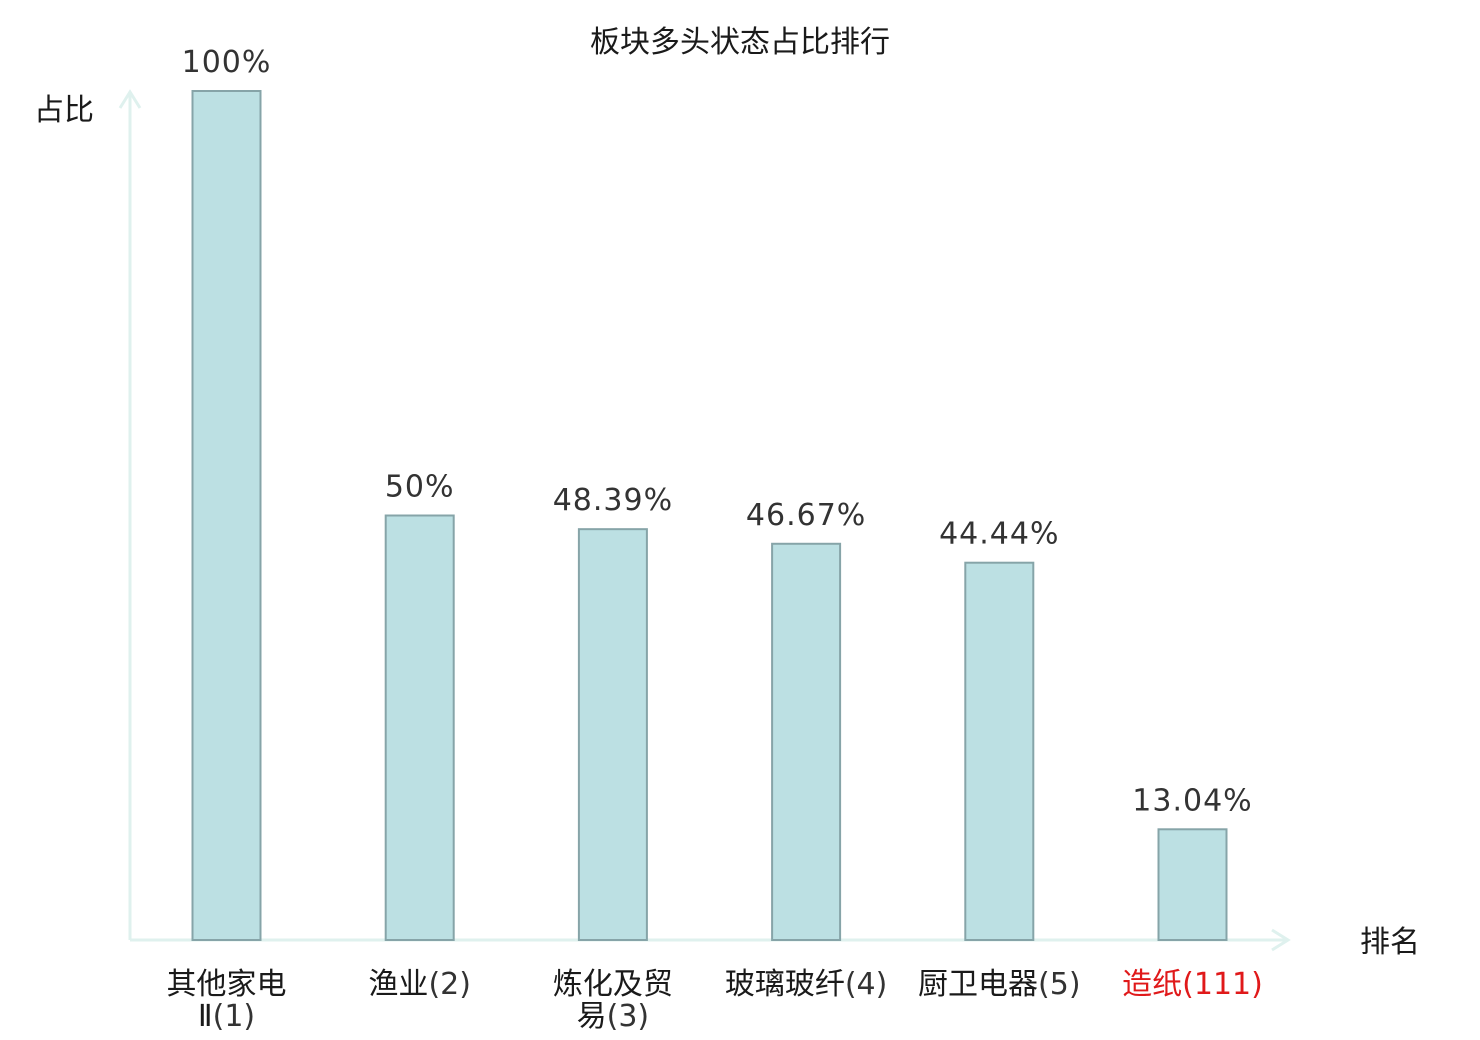 This screenshot has width=1480, height=1040. I want to click on bar-value-label: 48.39%, so click(613, 500).